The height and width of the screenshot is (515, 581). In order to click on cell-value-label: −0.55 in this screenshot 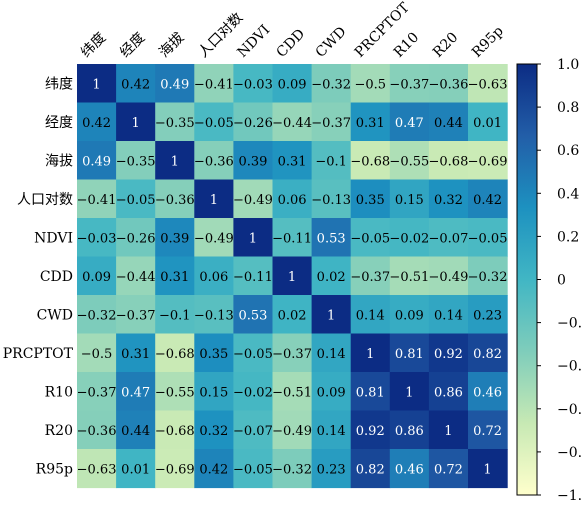, I will do `click(175, 392)`.